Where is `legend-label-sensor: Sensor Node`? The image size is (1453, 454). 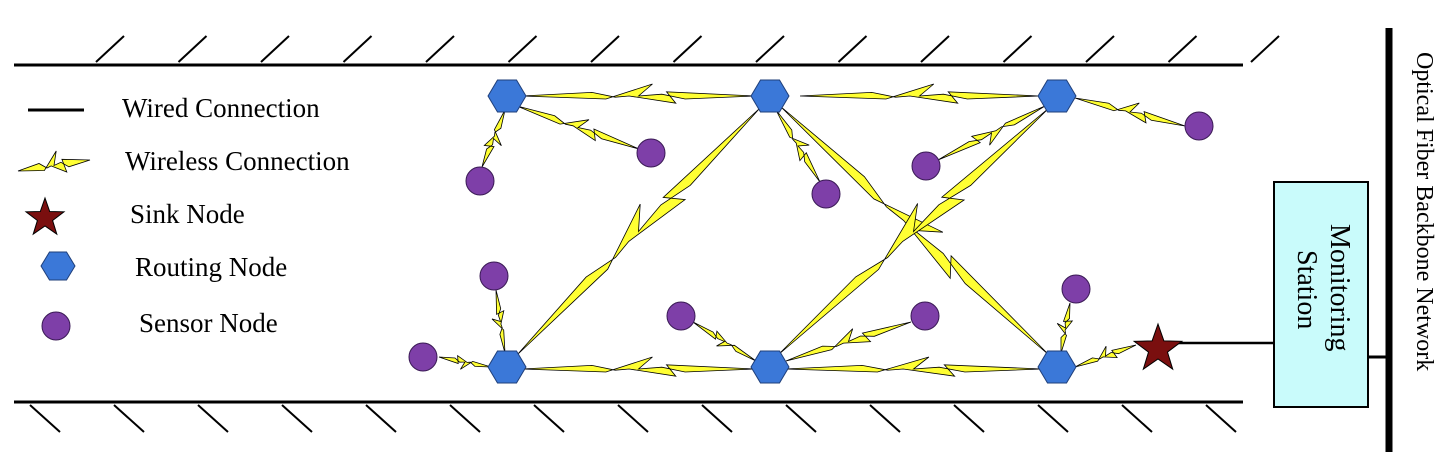 legend-label-sensor: Sensor Node is located at coordinates (208, 323).